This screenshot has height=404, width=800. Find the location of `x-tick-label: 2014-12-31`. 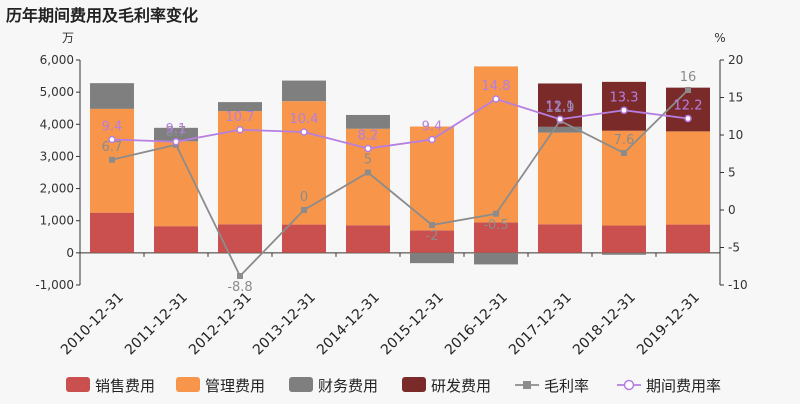

x-tick-label: 2014-12-31 is located at coordinates (348, 324).